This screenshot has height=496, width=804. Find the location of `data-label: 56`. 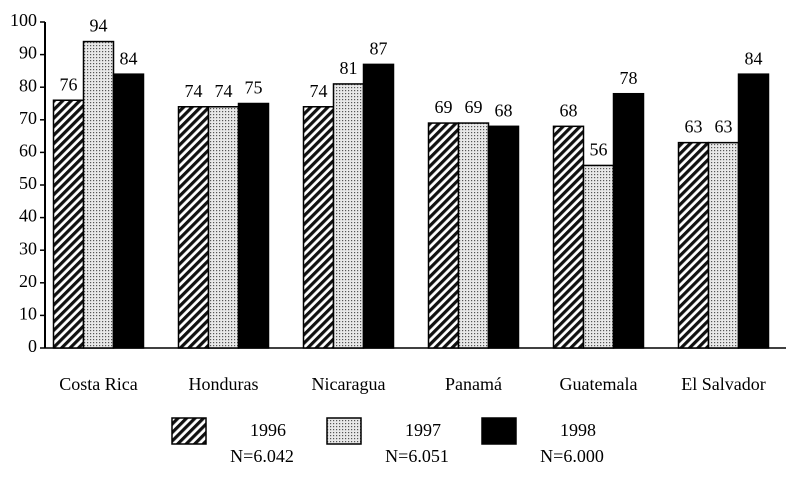

data-label: 56 is located at coordinates (599, 150).